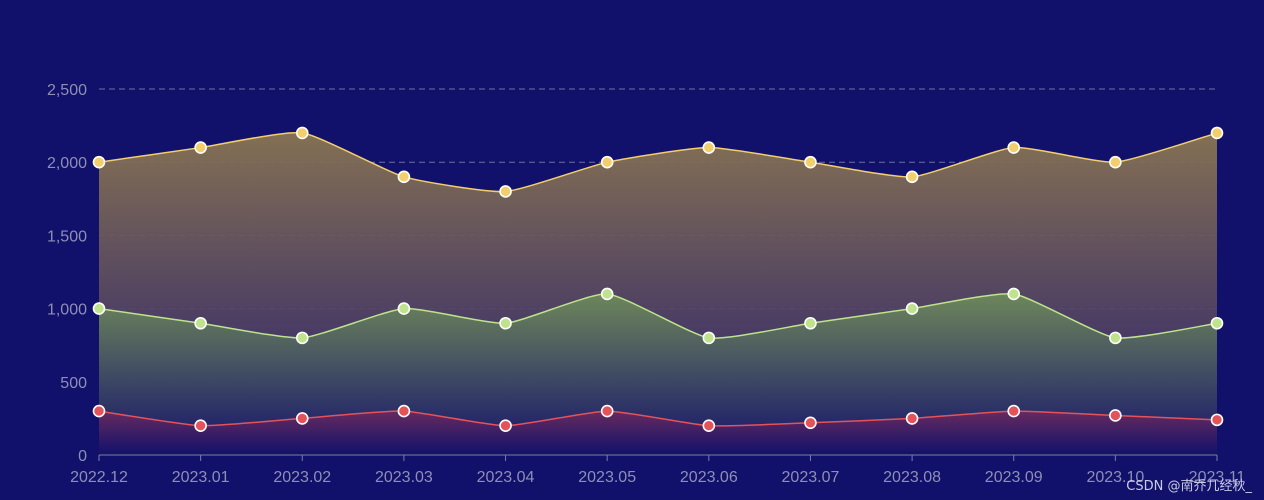 Image resolution: width=1264 pixels, height=500 pixels. What do you see at coordinates (607, 477) in the screenshot?
I see `x-tick-label: 2023.05` at bounding box center [607, 477].